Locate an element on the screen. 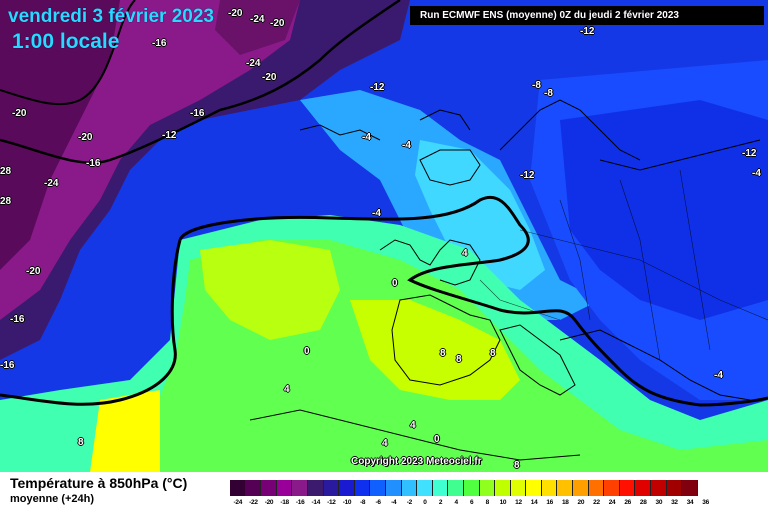 Image resolution: width=768 pixels, height=512 pixels. warm-core-south is located at coordinates (125, 431).